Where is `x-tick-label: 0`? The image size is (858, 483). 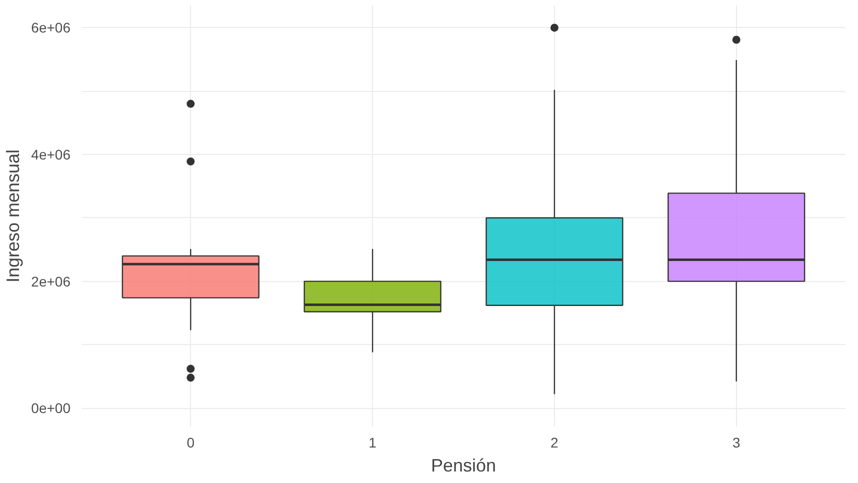
x-tick-label: 0 is located at coordinates (190, 442).